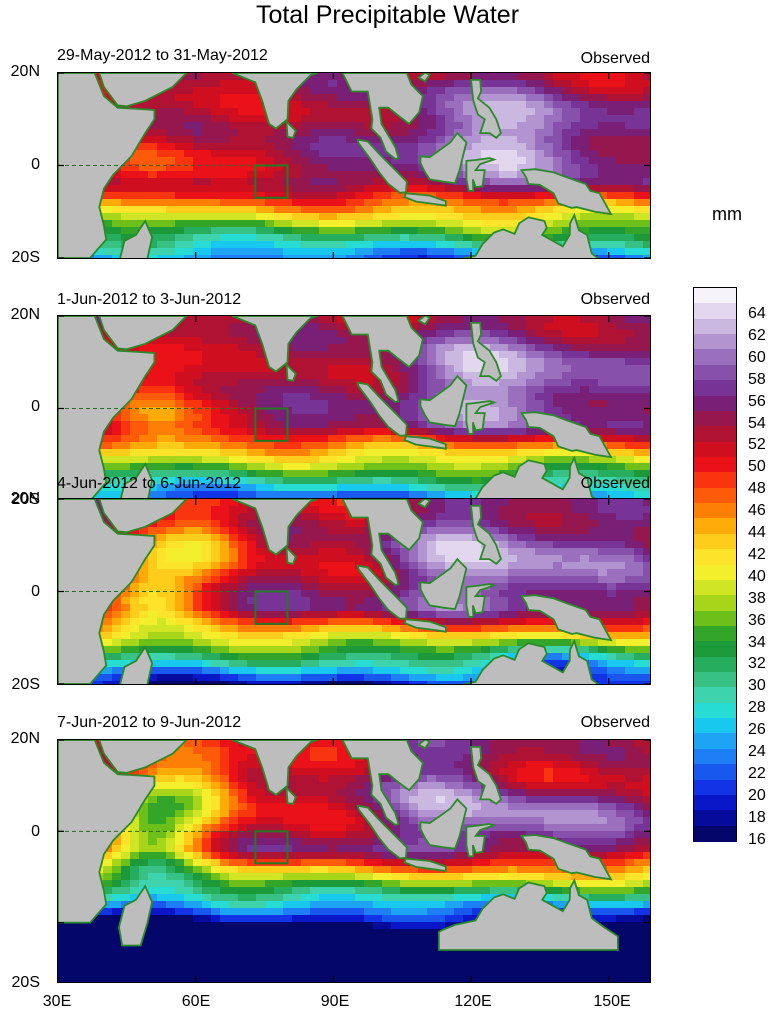 The height and width of the screenshot is (1015, 775). Describe the element at coordinates (615, 483) in the screenshot. I see `panel-3-status: Observed` at that location.